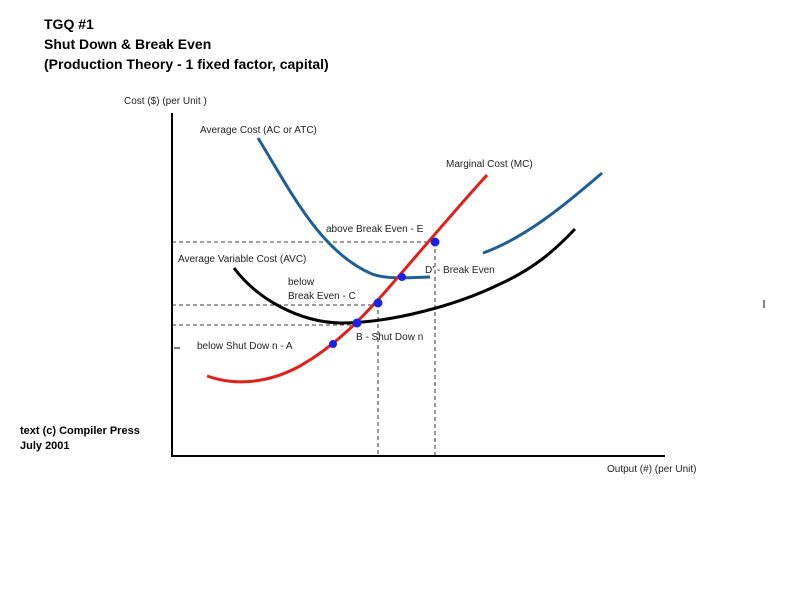 The width and height of the screenshot is (792, 616). Describe the element at coordinates (489, 164) in the screenshot. I see `mc-label: Marginal Cost (MC)` at that location.